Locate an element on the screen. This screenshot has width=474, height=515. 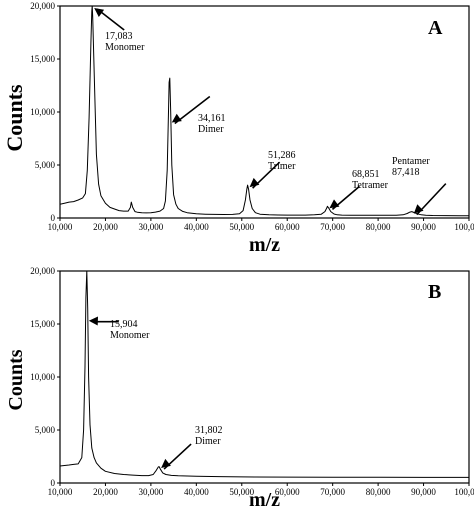
annotation-text: 87,418 is located at coordinates (406, 172).